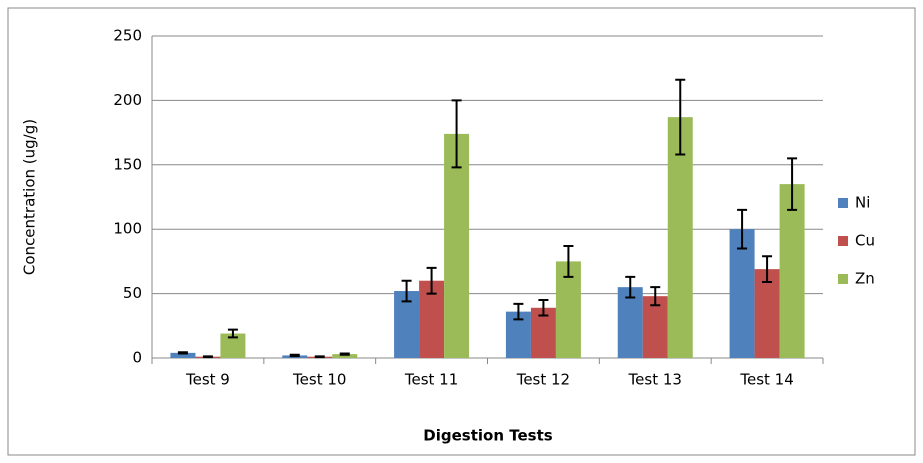  What do you see at coordinates (487, 436) in the screenshot?
I see `x-axis-label: Digestion Tests` at bounding box center [487, 436].